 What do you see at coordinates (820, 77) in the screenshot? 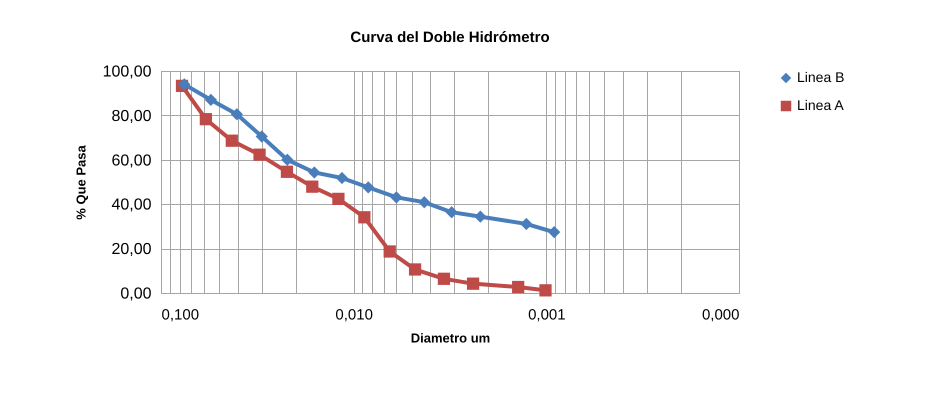
I see `legend-label: Linea B` at bounding box center [820, 77].